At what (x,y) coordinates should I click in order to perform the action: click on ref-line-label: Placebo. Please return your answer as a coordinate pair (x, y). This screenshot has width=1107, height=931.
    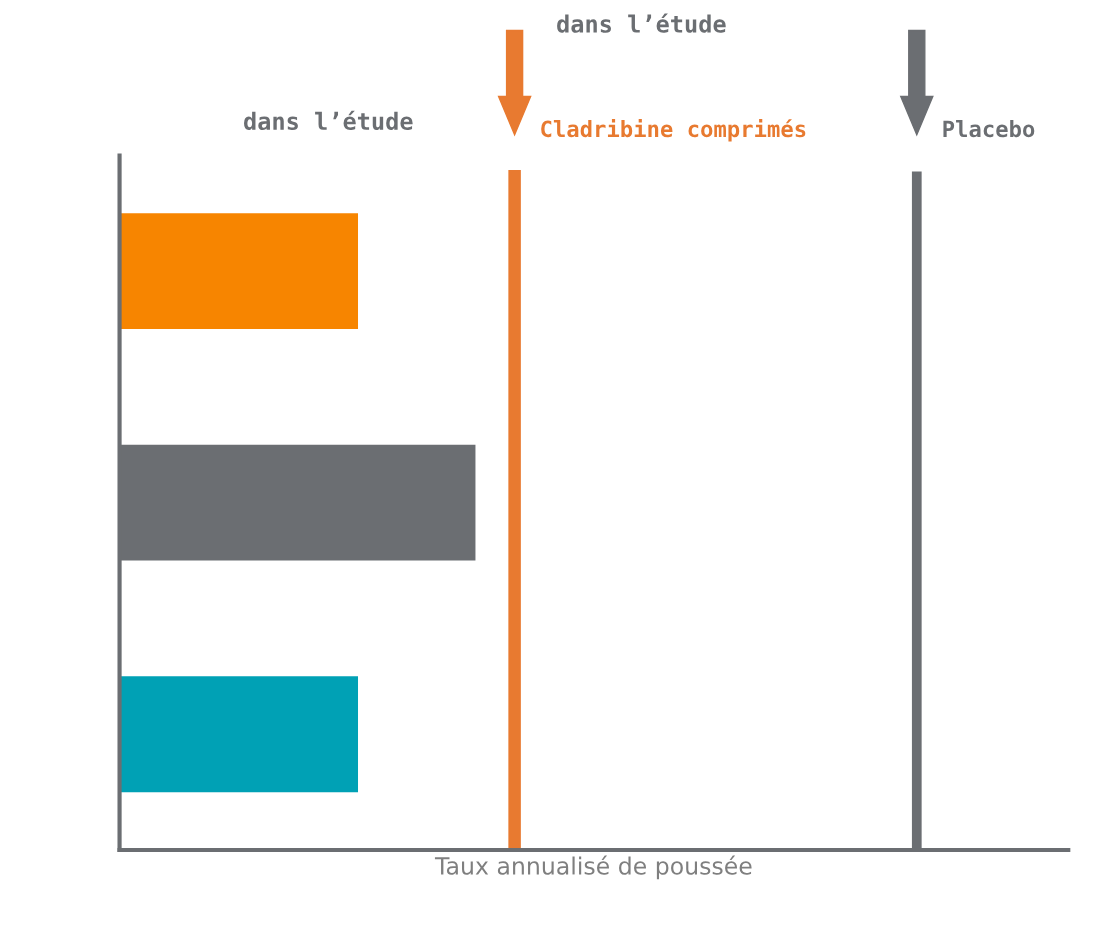
    Looking at the image, I should click on (989, 129).